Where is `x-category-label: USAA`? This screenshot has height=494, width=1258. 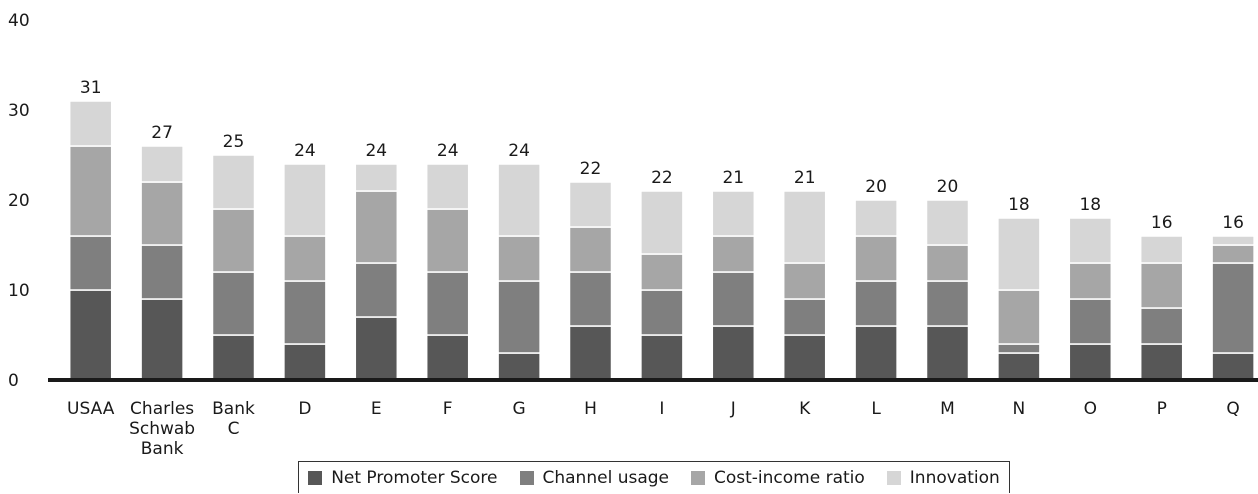
x-category-label: USAA is located at coordinates (91, 409).